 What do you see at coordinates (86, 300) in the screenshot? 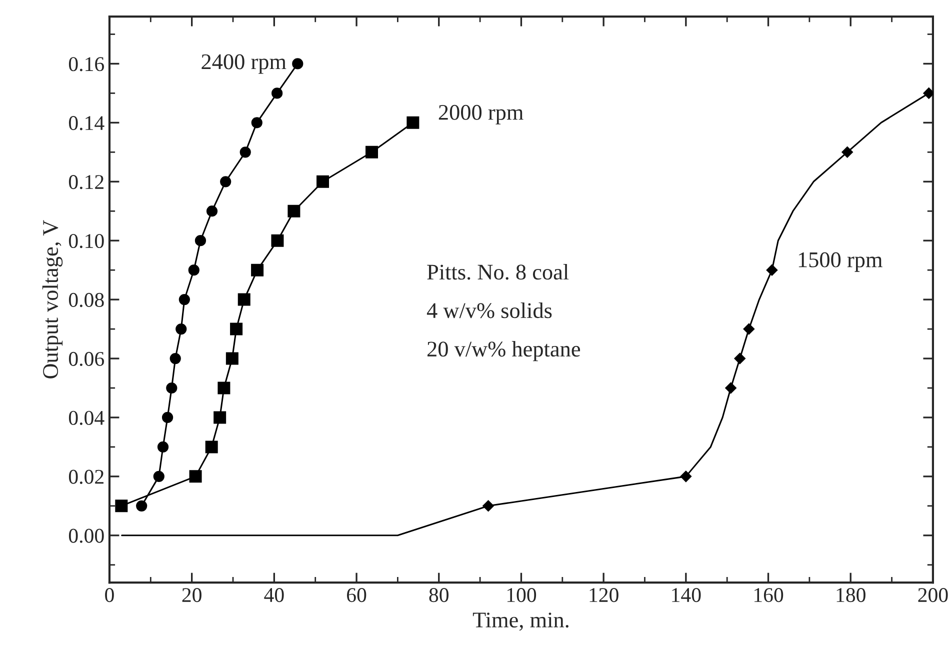
I see `y-tick-label: 0.08` at bounding box center [86, 300].